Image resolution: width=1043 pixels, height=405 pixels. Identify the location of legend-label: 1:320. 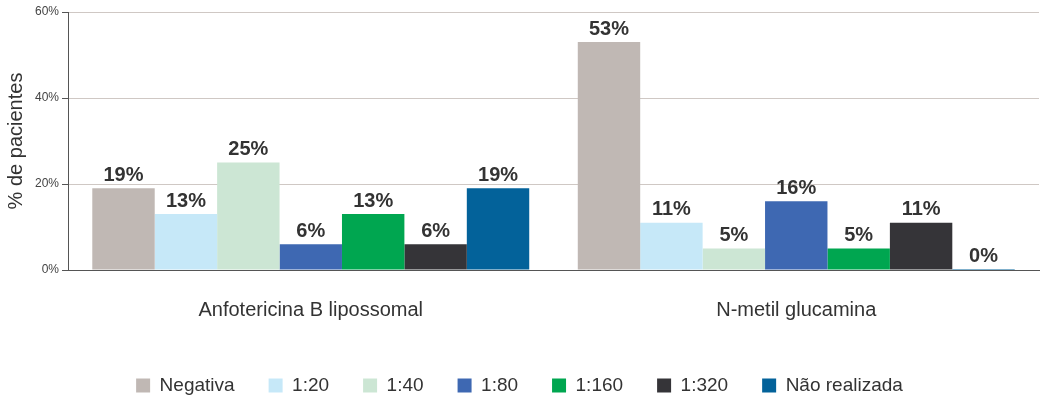
(704, 384).